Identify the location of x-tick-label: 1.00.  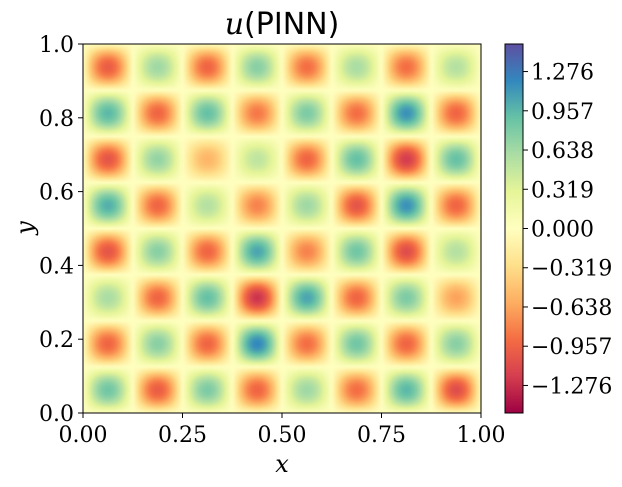
(481, 435).